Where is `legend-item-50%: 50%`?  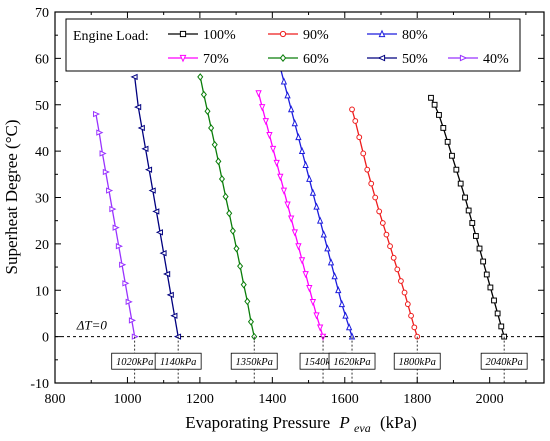 legend-item-50%: 50% is located at coordinates (397, 59).